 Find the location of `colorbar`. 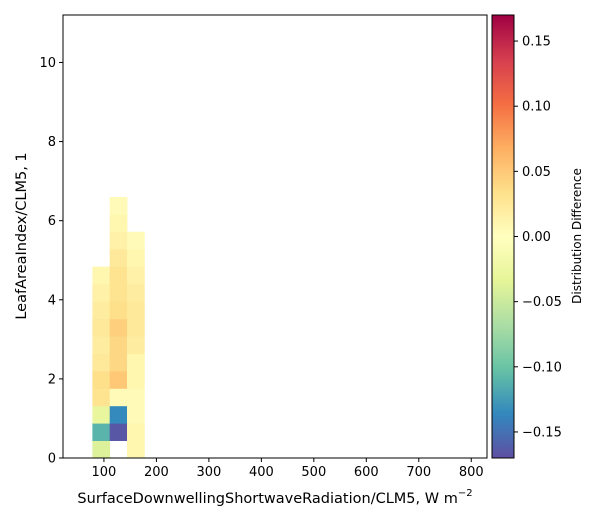

colorbar is located at coordinates (503, 236).